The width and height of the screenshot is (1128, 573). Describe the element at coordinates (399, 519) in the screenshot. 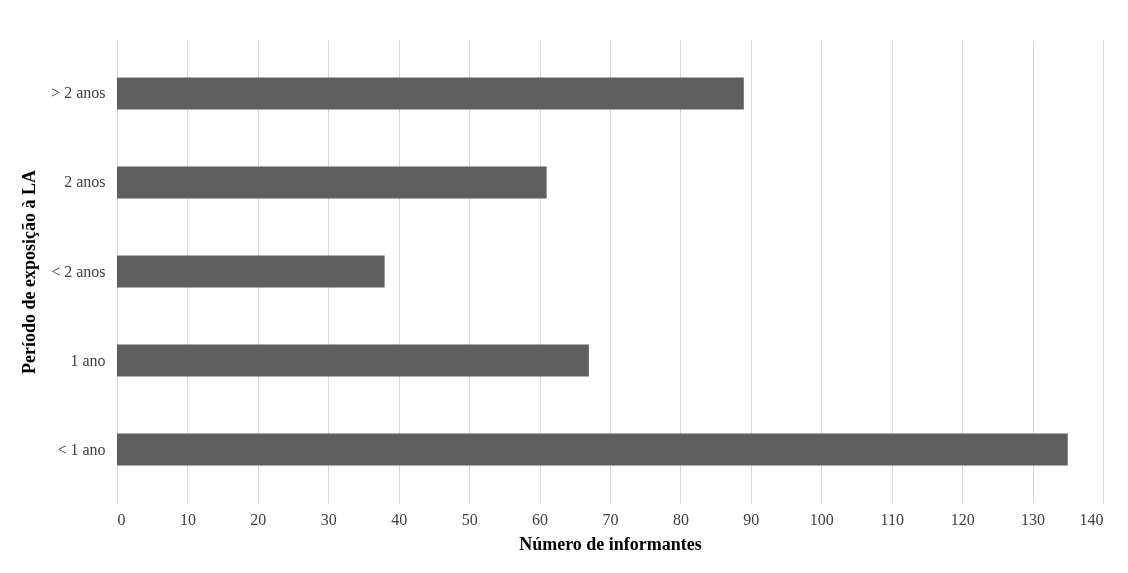

I see `x-tick-label: 40` at that location.